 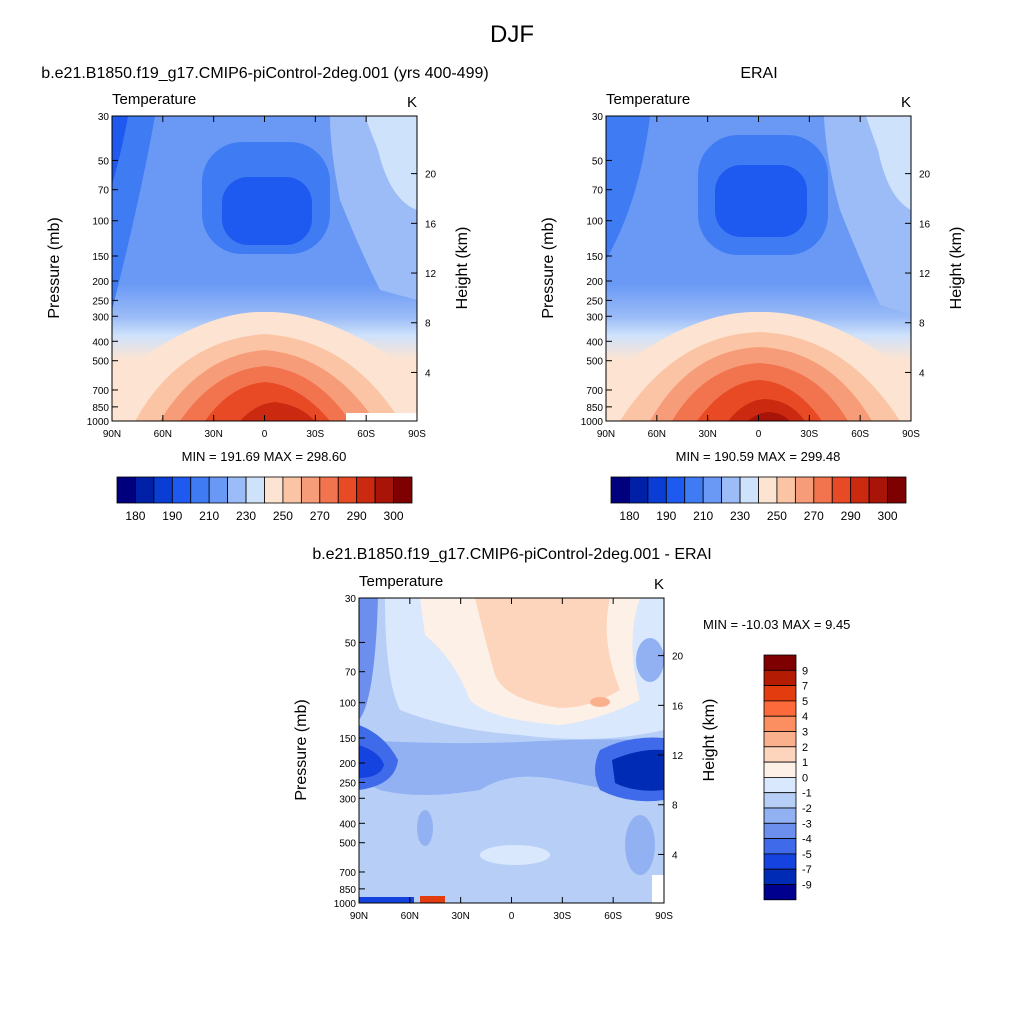 I want to click on y-tick-label: 150, so click(x=347, y=739).